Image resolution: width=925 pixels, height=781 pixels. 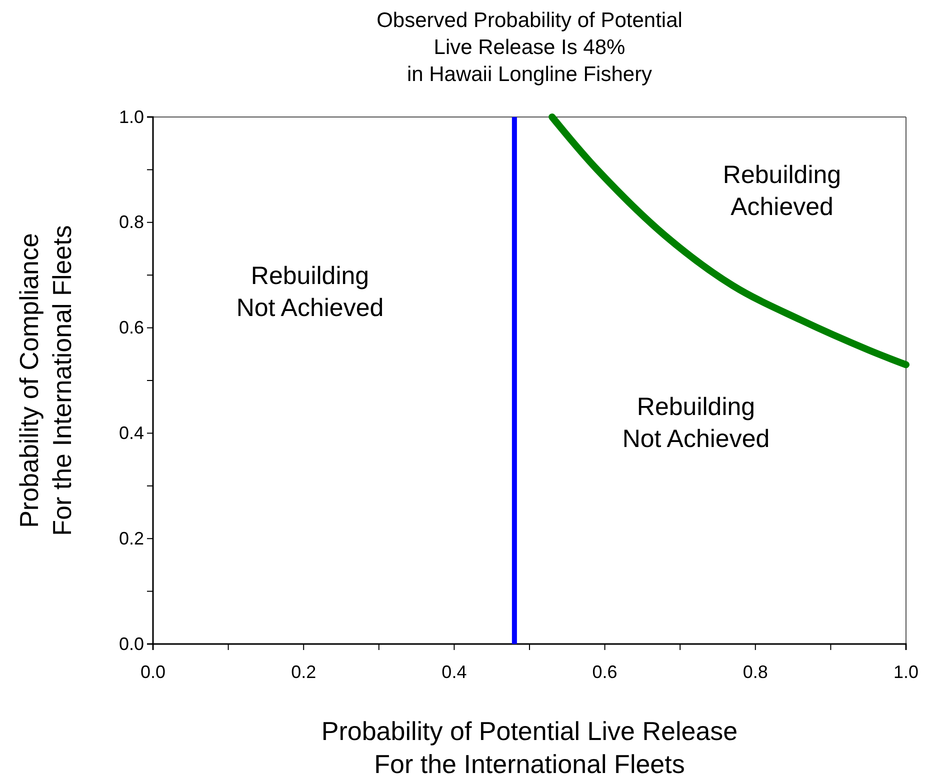 What do you see at coordinates (131, 644) in the screenshot?
I see `y-tick-label: 0.0` at bounding box center [131, 644].